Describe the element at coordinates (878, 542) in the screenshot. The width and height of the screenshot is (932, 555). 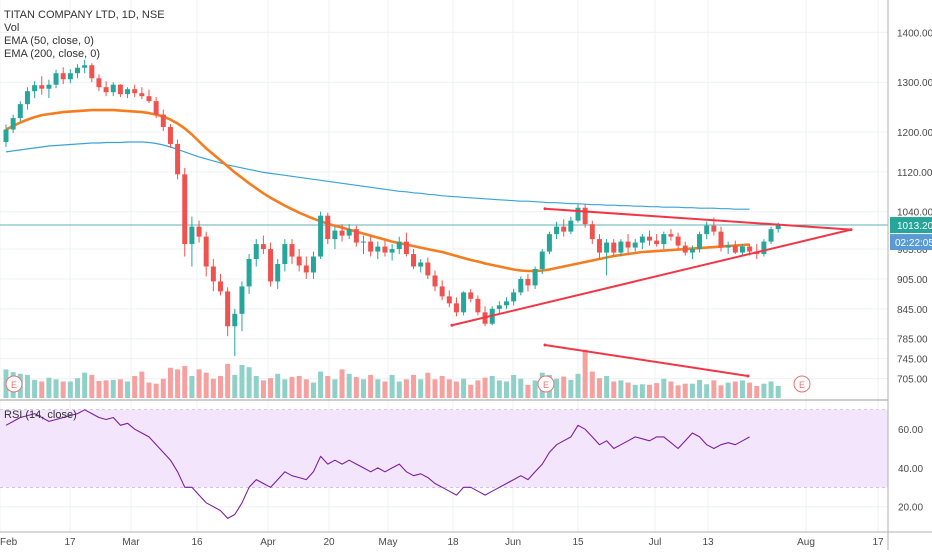
I see `time-tick: 17` at that location.